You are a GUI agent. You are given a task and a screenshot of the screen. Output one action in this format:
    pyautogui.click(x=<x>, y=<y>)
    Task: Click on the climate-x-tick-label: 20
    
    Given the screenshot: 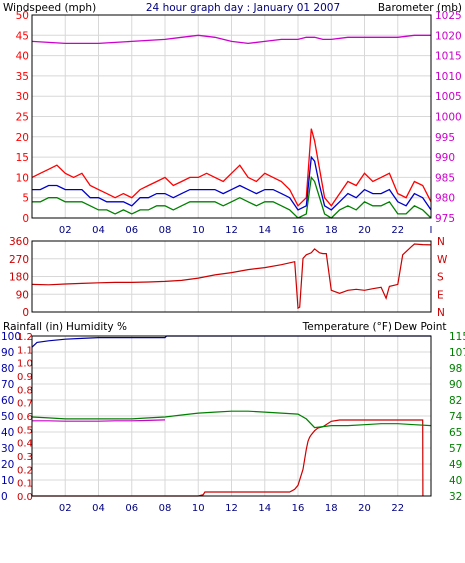 What is the action you would take?
    pyautogui.click(x=364, y=508)
    